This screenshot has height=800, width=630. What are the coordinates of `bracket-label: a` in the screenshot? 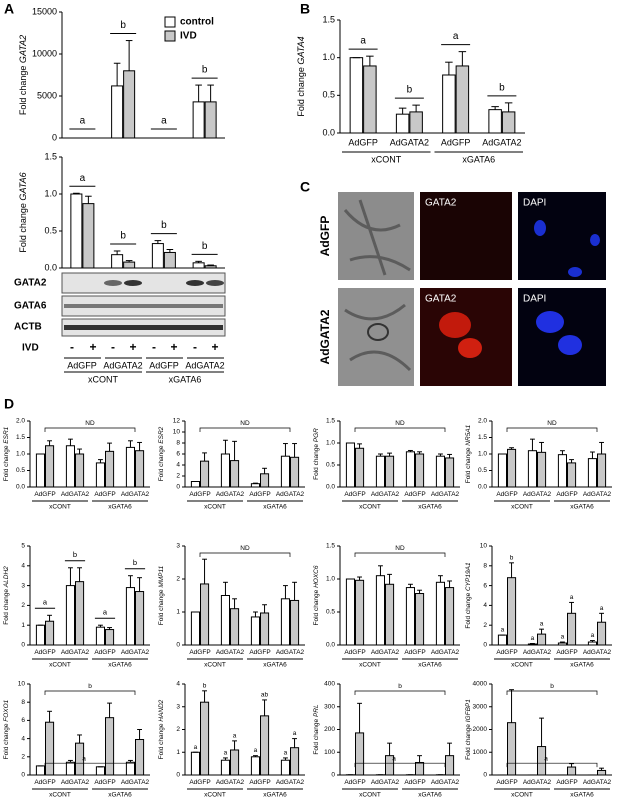 It's located at (394, 758).